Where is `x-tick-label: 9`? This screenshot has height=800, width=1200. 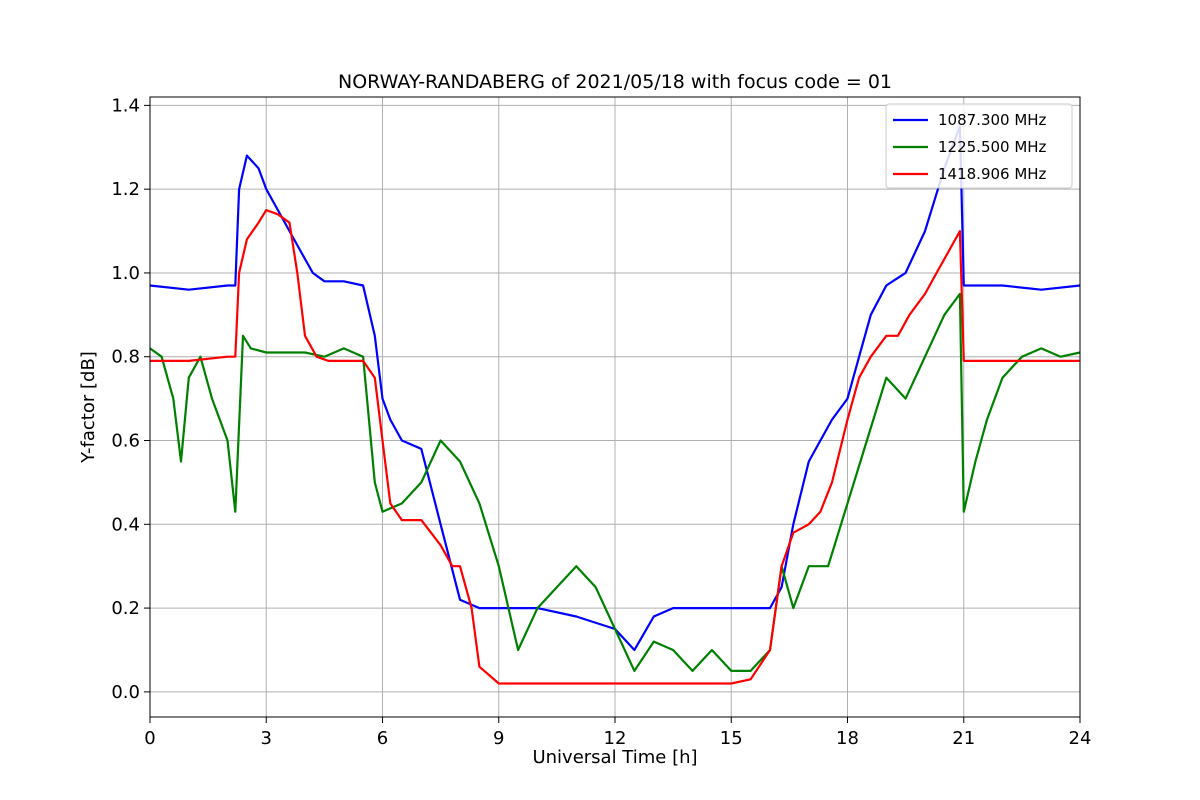
x-tick-label: 9 is located at coordinates (498, 738).